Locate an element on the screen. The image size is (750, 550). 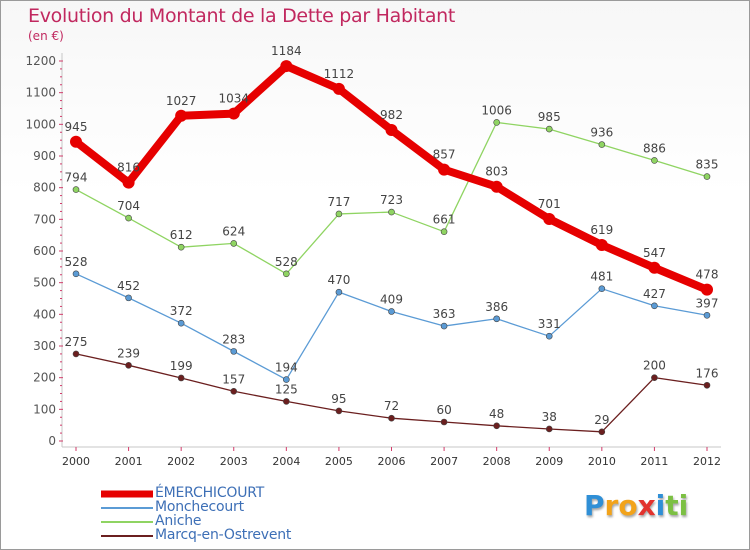
data-label: 857 is located at coordinates (444, 155).